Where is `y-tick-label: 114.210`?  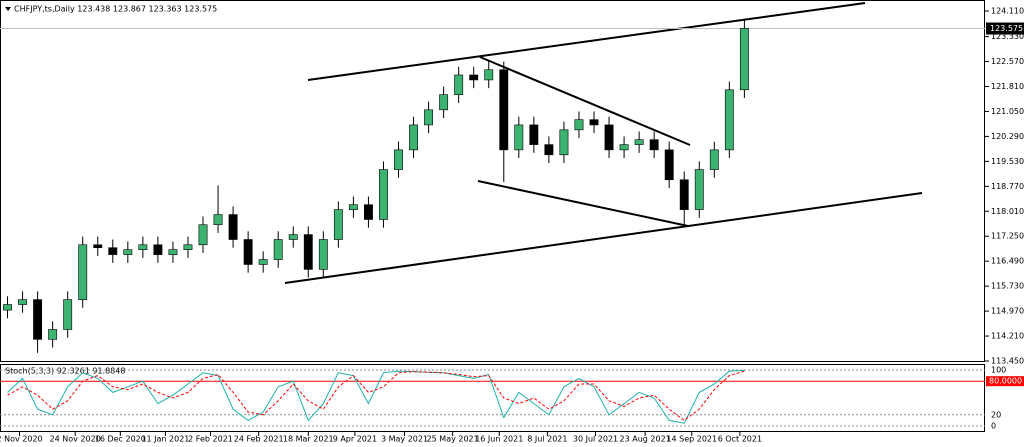 y-tick-label: 114.210 is located at coordinates (1007, 336).